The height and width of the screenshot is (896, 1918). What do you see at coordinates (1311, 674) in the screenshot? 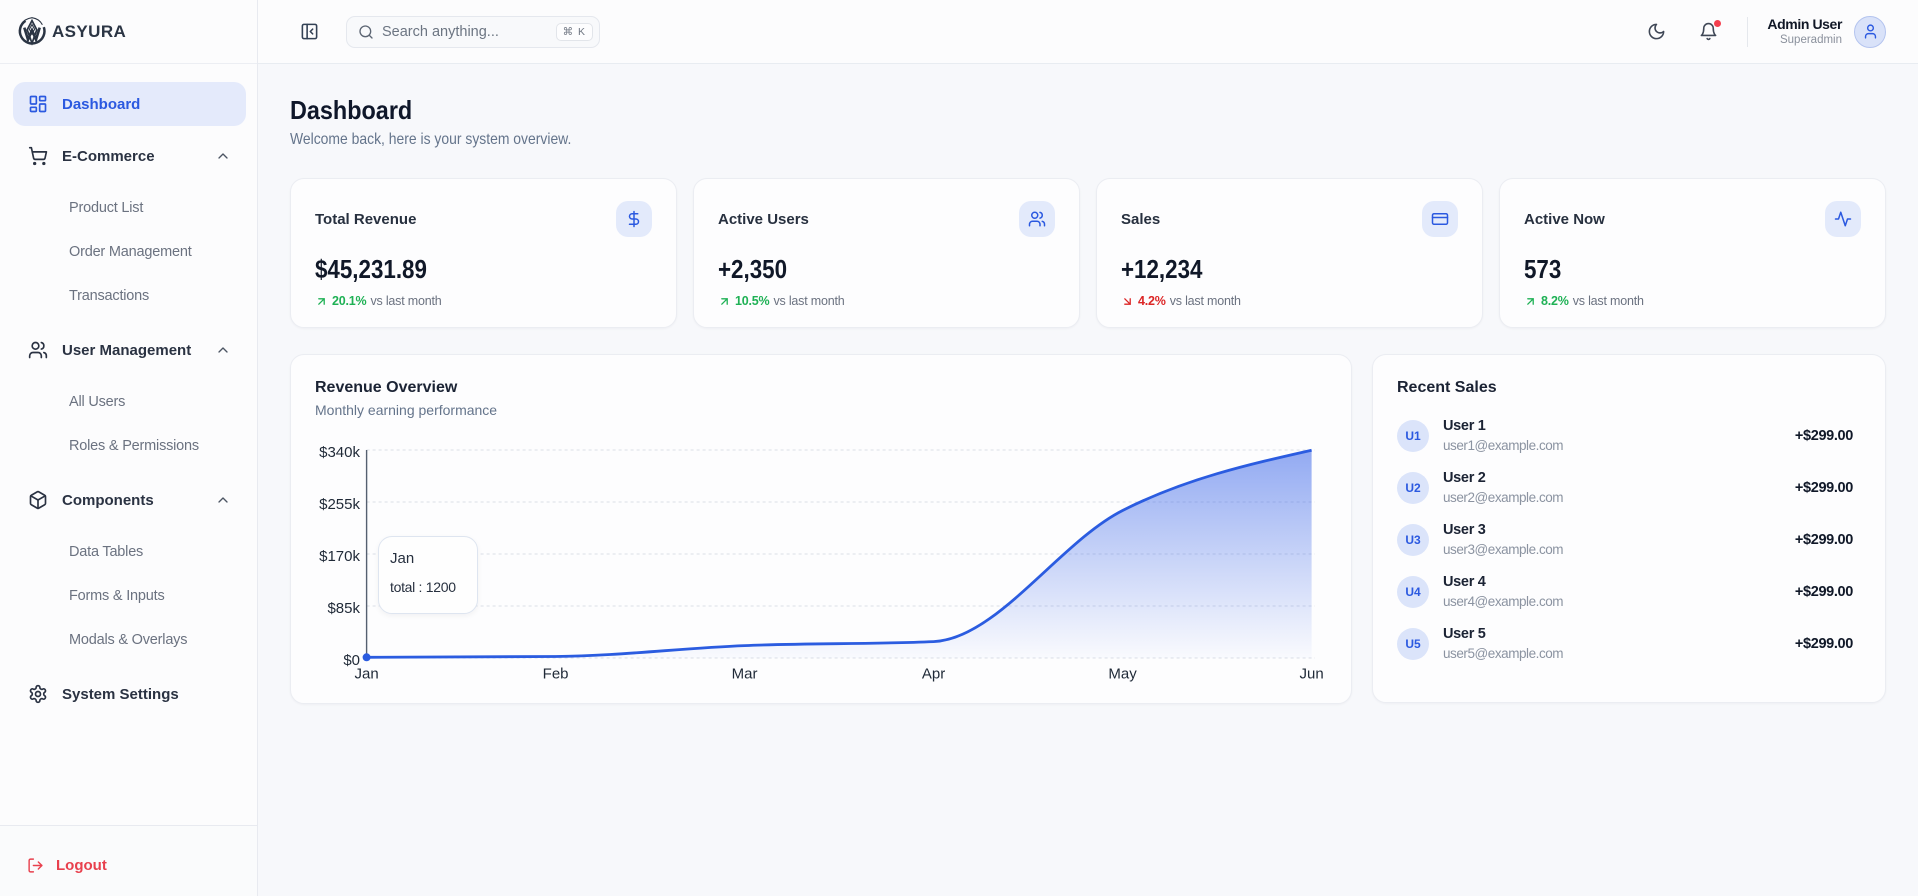
I see `svg-text: Jun` at bounding box center [1311, 674].